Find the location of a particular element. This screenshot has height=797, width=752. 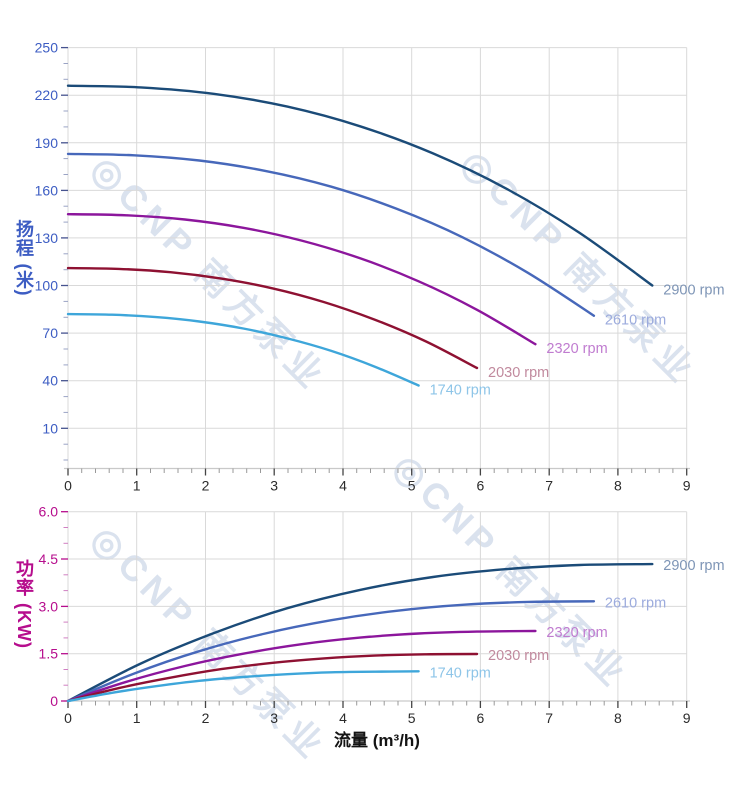

y-tick-label: 160 is located at coordinates (47, 190).